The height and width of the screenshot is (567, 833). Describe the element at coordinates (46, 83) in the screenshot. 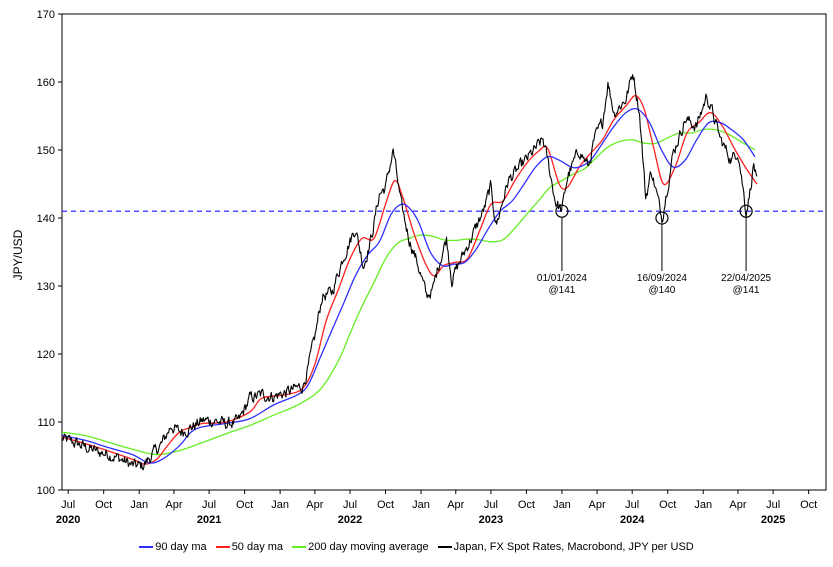

I see `y-tick-label: 160` at that location.